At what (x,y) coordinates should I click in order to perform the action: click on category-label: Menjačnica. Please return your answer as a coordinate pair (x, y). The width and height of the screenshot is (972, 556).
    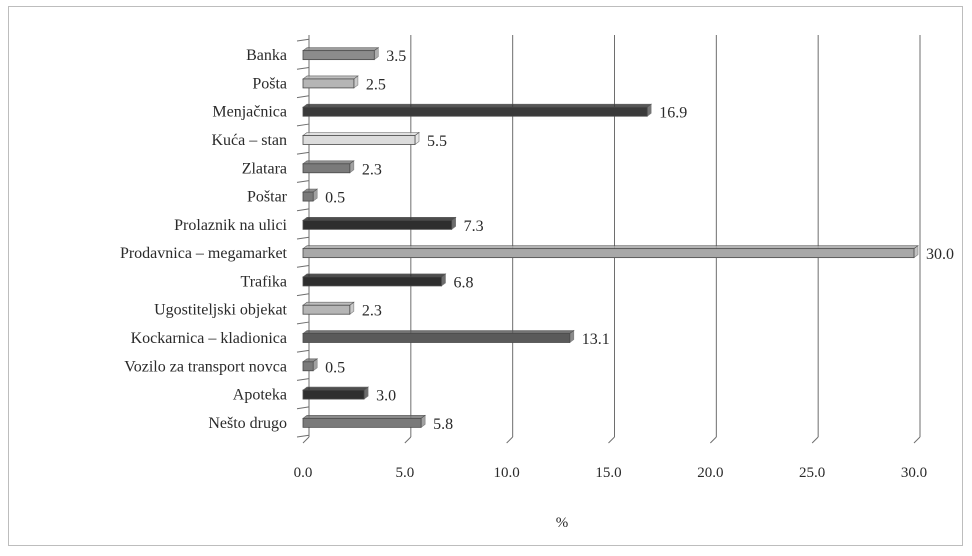
    Looking at the image, I should click on (249, 112).